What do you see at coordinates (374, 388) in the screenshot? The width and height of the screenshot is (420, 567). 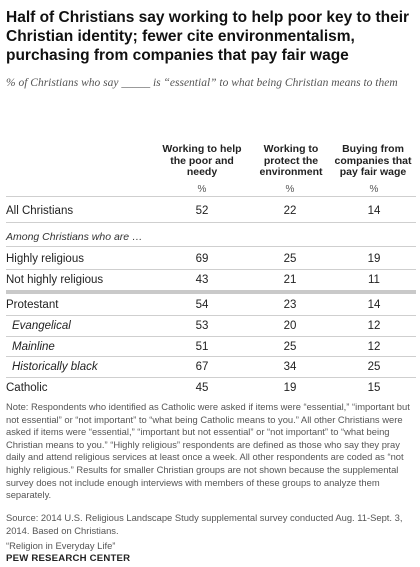 I see `table-cell: 15` at bounding box center [374, 388].